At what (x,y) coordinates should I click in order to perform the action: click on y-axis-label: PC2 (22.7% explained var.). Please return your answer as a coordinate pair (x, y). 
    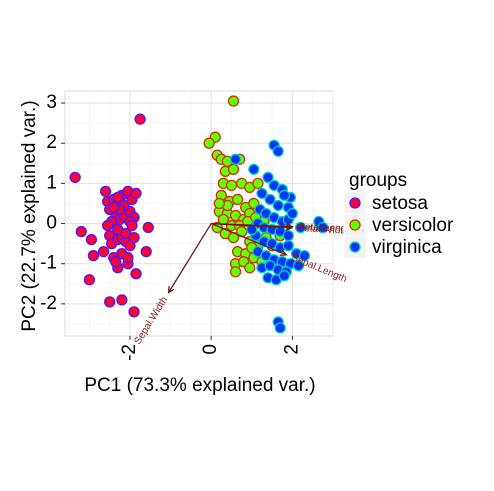
    Looking at the image, I should click on (29, 215).